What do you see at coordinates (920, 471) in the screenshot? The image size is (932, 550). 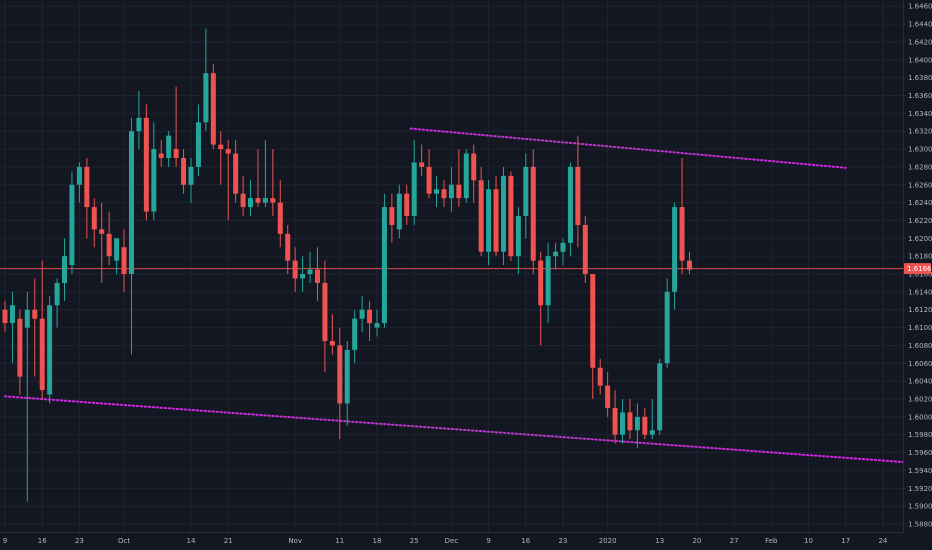 I see `y-tick-label: 1.59400` at bounding box center [920, 471].